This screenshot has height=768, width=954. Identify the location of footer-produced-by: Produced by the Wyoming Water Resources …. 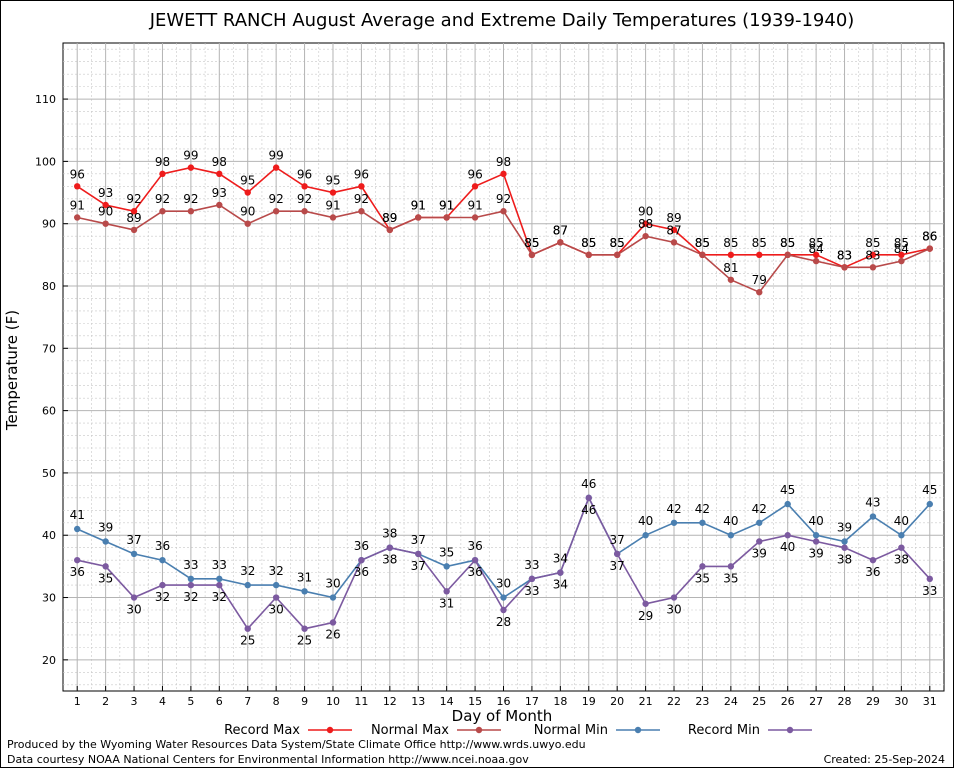
(296, 744).